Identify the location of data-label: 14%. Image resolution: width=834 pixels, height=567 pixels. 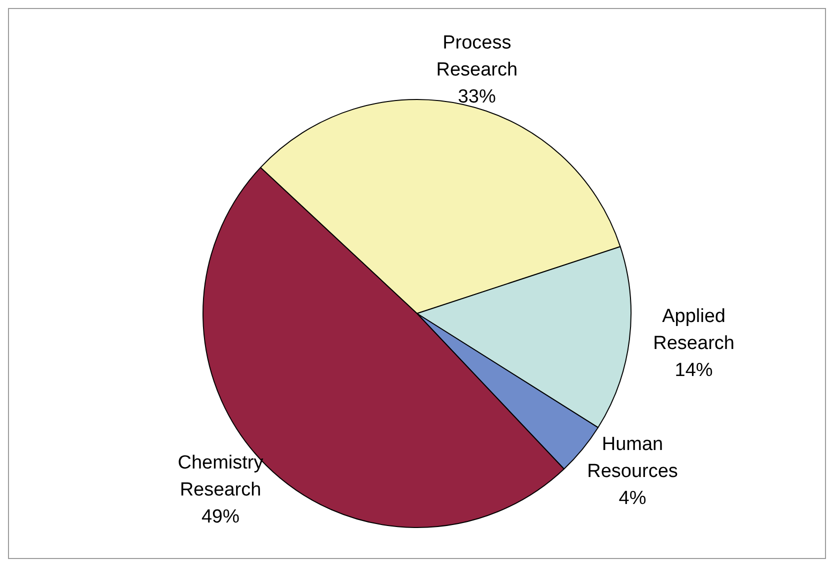
(693, 371).